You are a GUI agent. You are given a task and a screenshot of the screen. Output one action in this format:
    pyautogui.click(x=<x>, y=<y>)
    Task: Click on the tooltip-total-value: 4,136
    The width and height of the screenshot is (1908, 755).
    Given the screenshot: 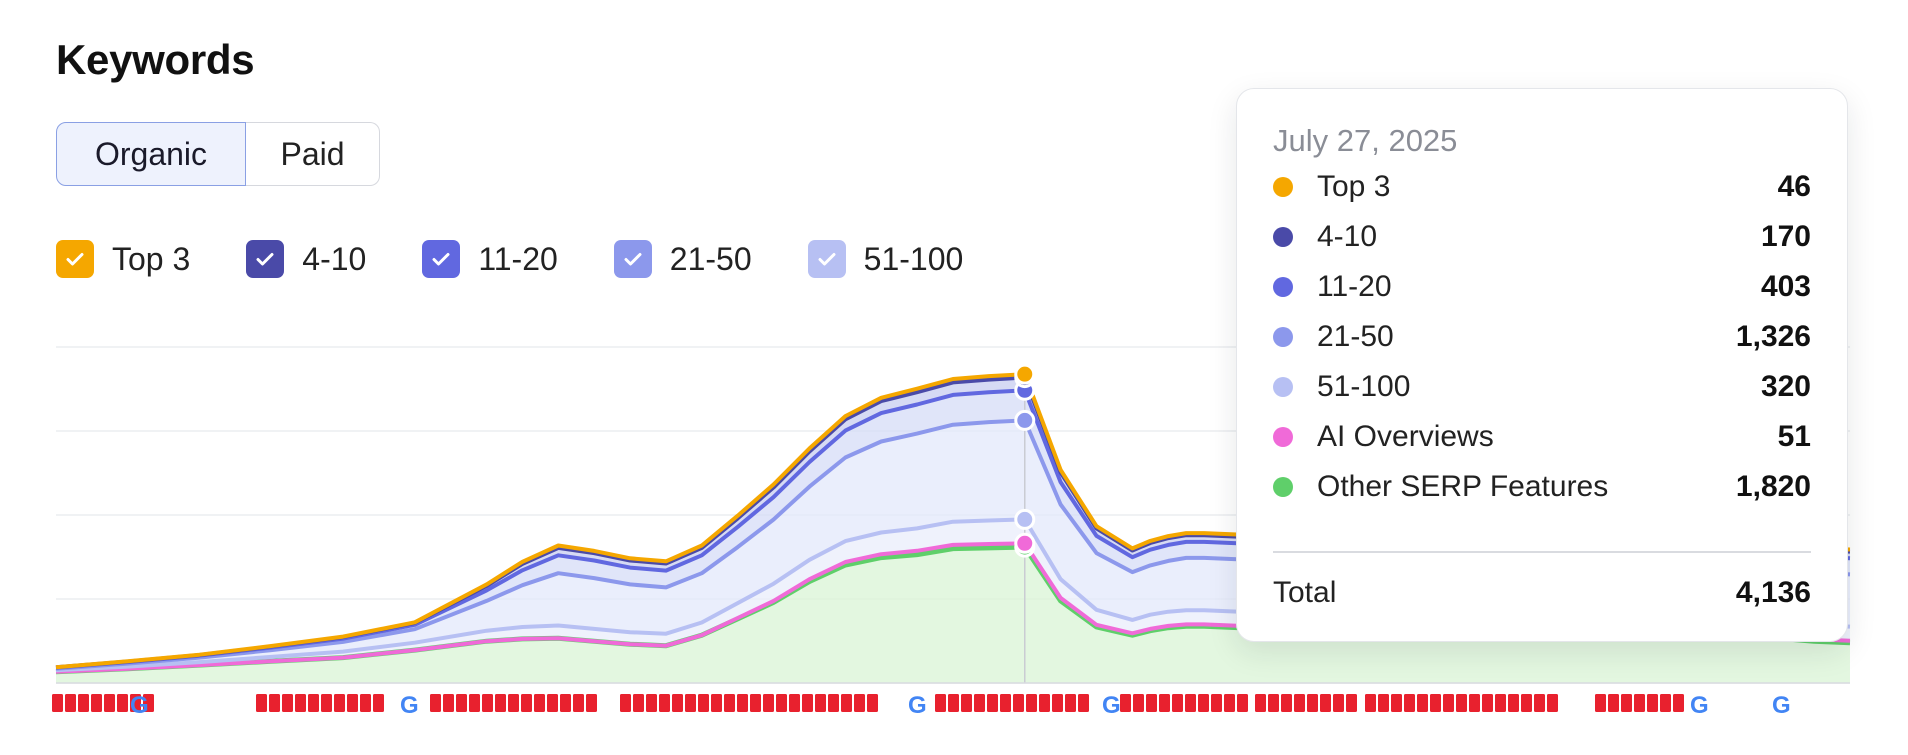 What is the action you would take?
    pyautogui.click(x=1773, y=592)
    